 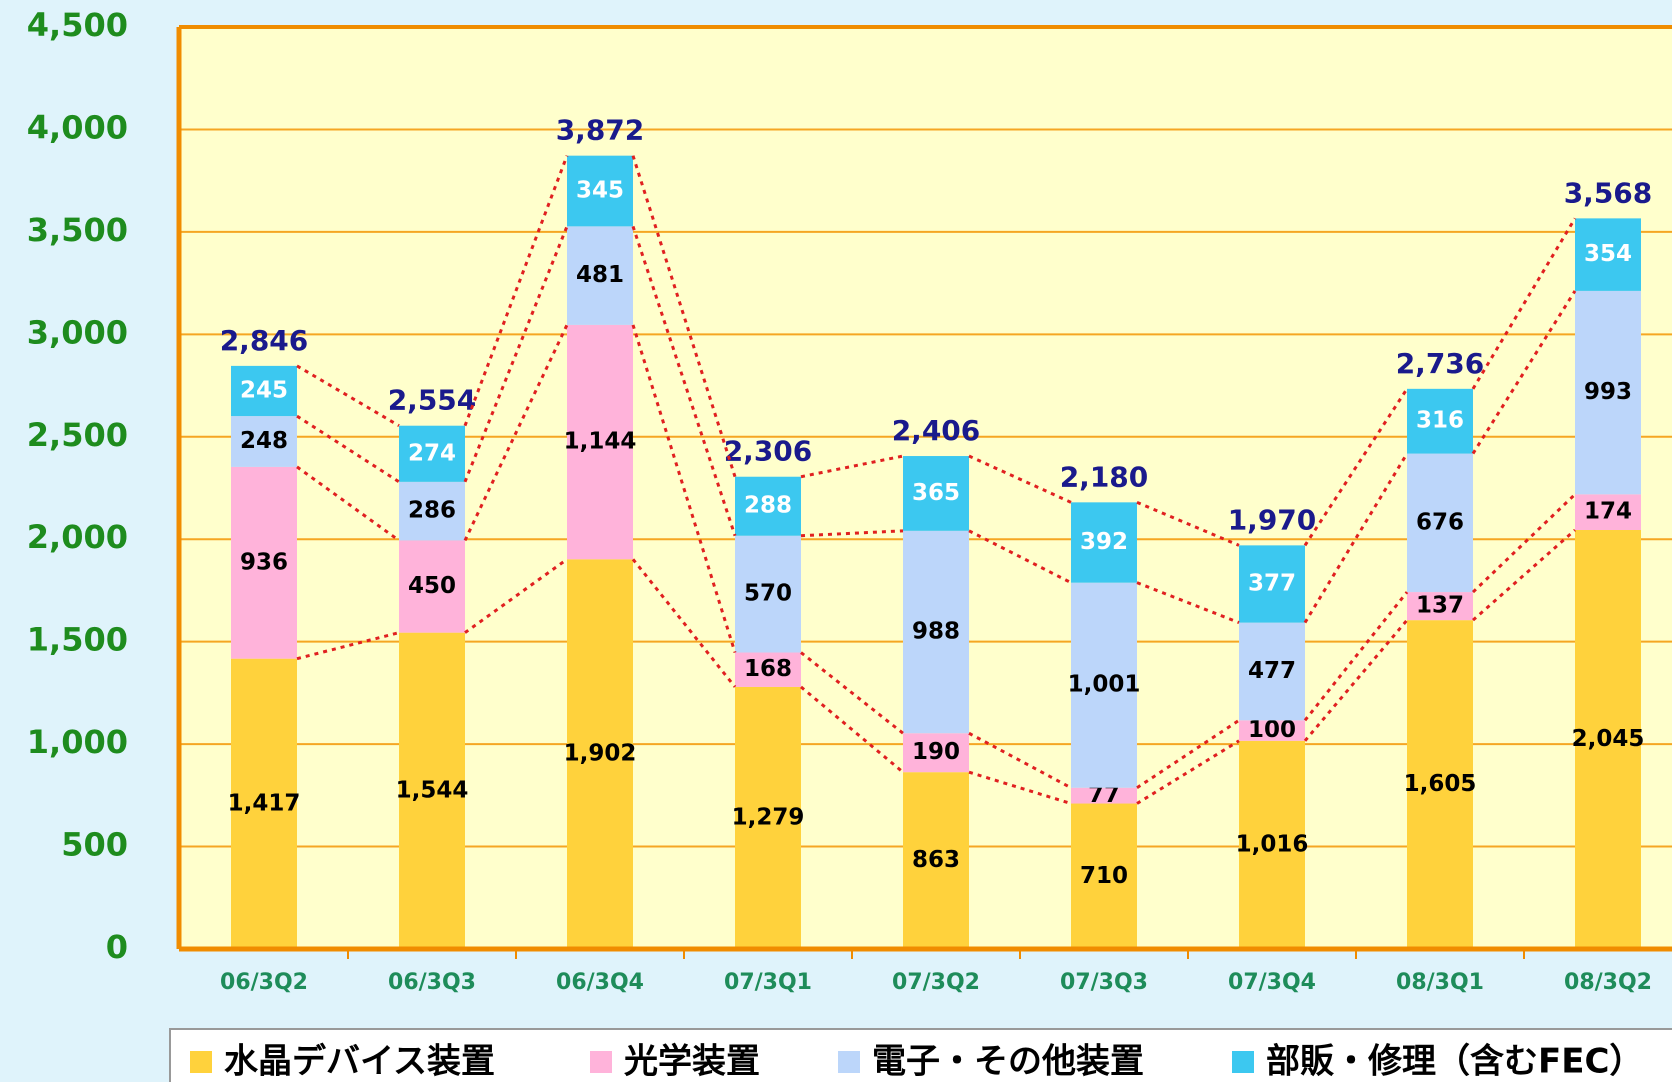 What do you see at coordinates (936, 493) in the screenshot?
I see `data-label: 365` at bounding box center [936, 493].